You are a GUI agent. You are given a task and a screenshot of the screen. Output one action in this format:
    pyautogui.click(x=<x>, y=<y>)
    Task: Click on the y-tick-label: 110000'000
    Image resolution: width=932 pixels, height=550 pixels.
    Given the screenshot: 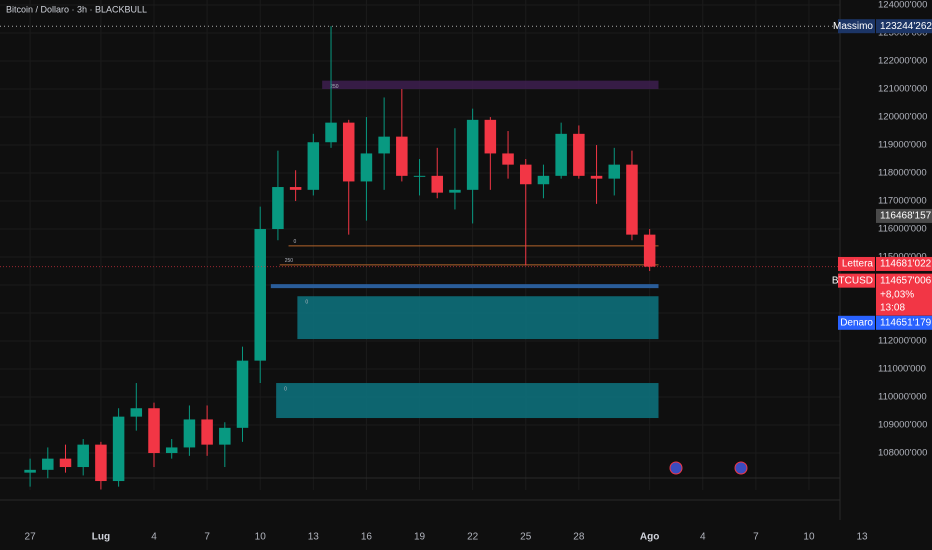 What is the action you would take?
    pyautogui.click(x=902, y=397)
    